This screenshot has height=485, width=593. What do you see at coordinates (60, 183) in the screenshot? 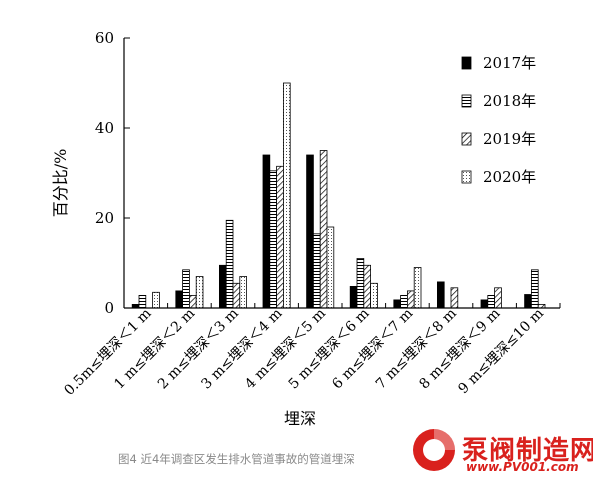
I see `y-axis-label: 百分比/%` at bounding box center [60, 183].